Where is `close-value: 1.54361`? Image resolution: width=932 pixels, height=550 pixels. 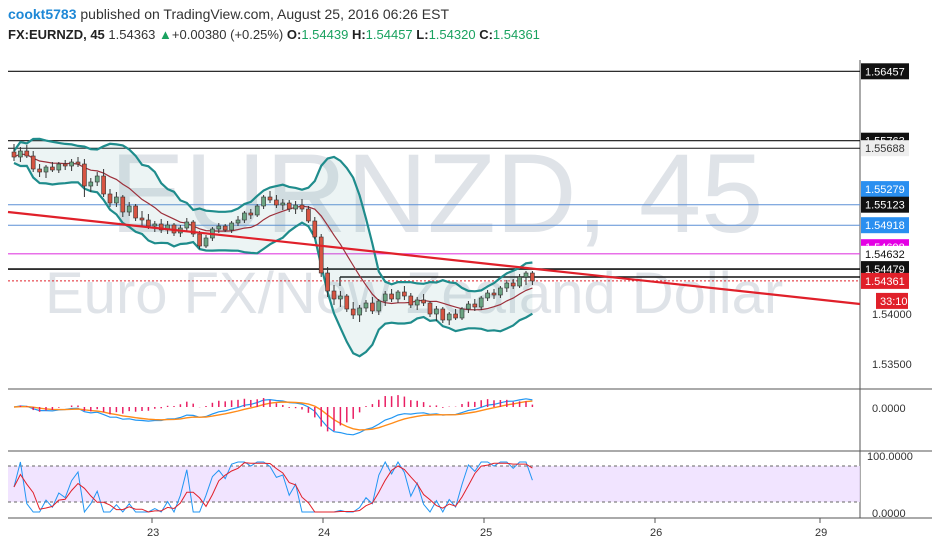 close-value: 1.54361 is located at coordinates (516, 34).